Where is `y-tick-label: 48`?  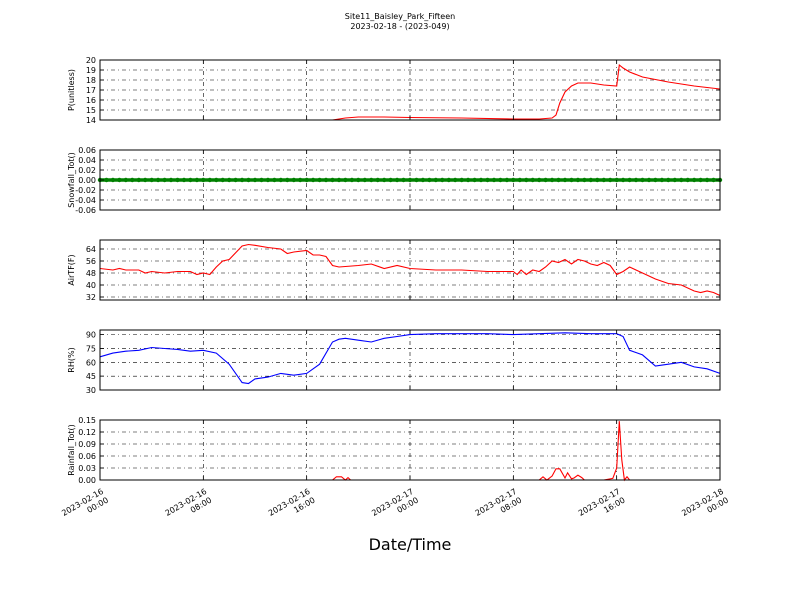 y-tick-label: 48 is located at coordinates (91, 273).